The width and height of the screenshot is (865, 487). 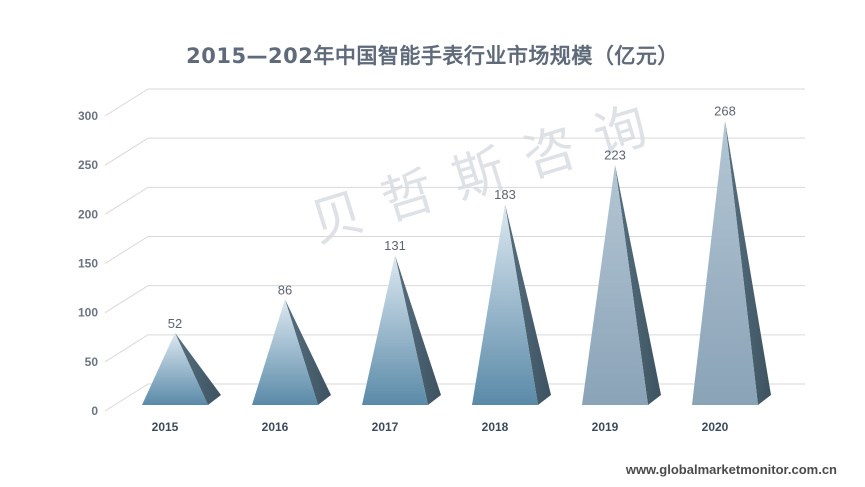 I want to click on data-label: 52, so click(x=175, y=323).